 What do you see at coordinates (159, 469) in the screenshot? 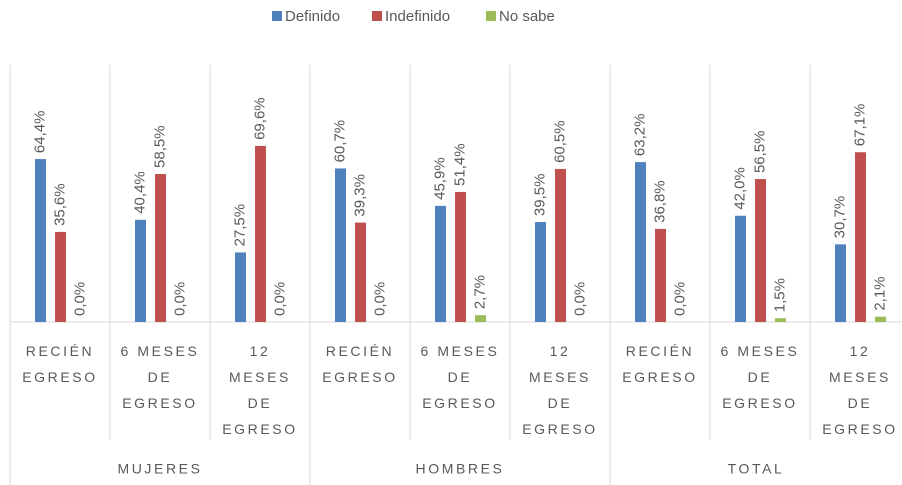
I see `group-label: MUJERES` at bounding box center [159, 469].